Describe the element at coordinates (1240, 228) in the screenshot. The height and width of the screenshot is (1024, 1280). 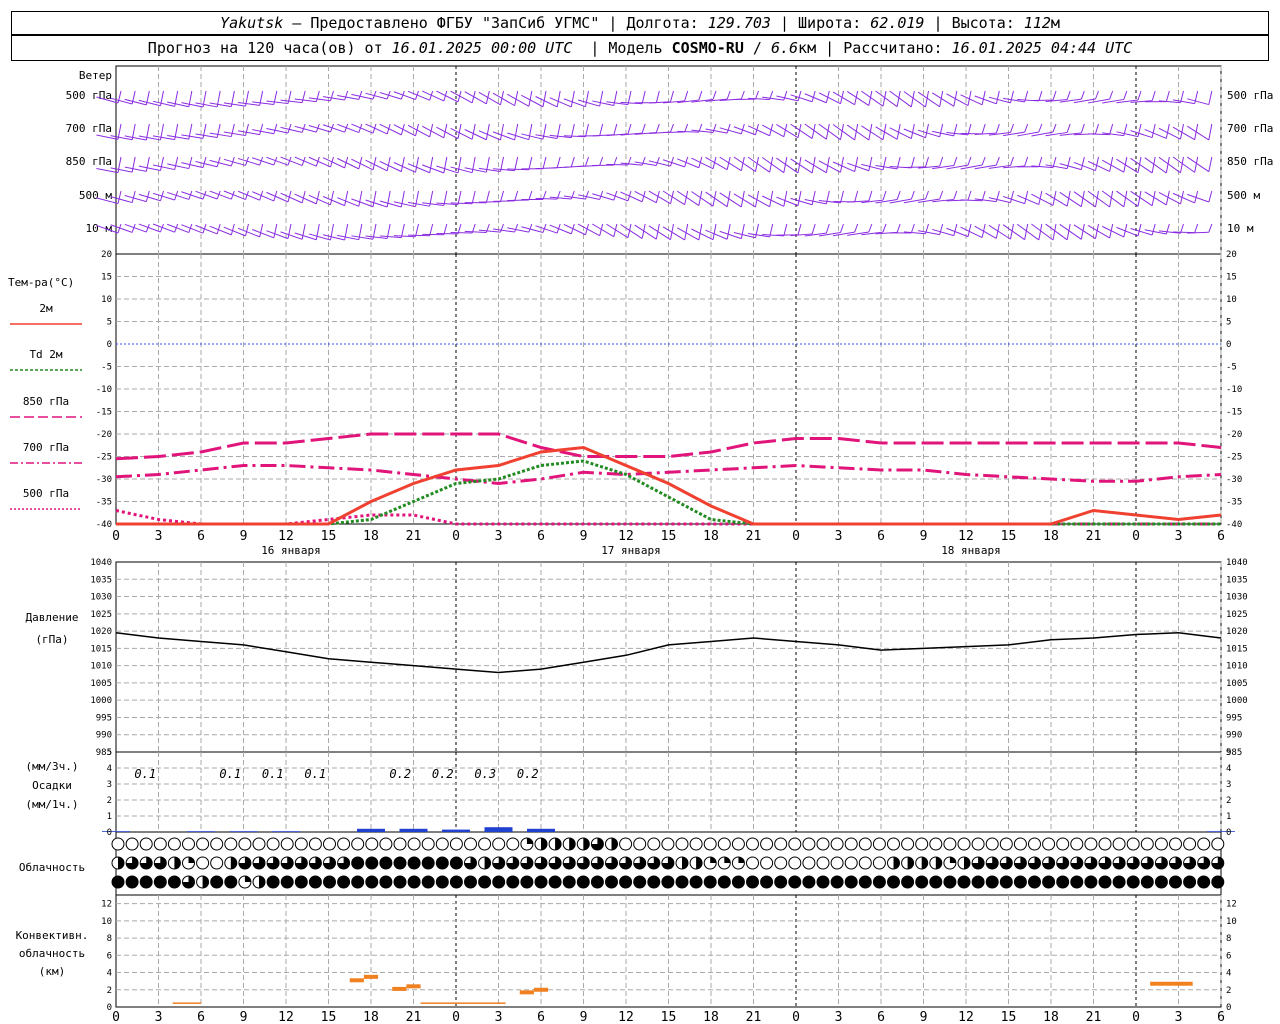
I see `wind-level-label-right: 10 м` at that location.